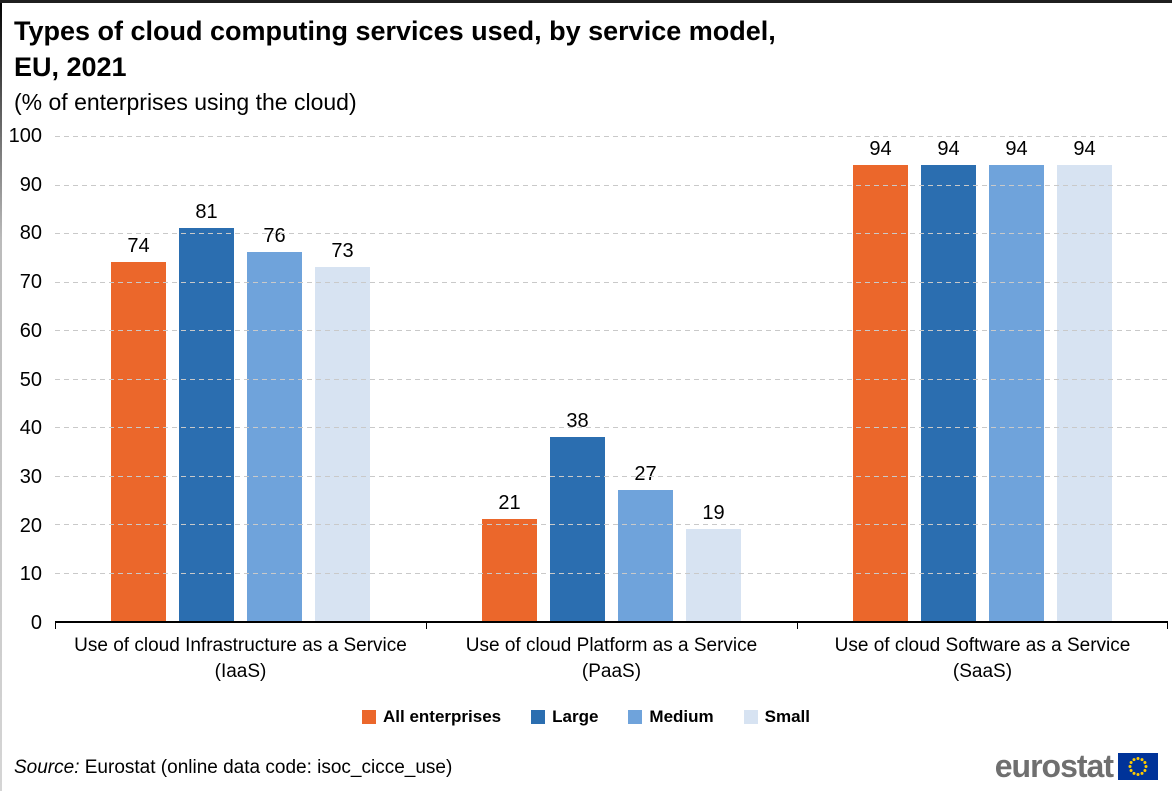 The image size is (1172, 791). Describe the element at coordinates (577, 420) in the screenshot. I see `bar-value-label: 38` at that location.